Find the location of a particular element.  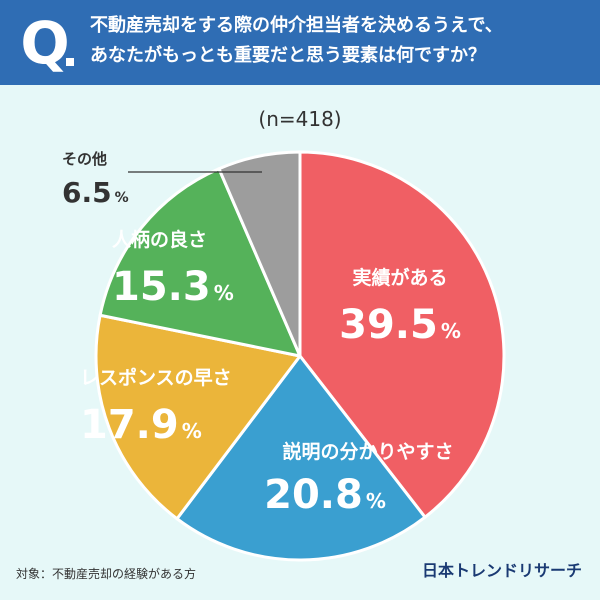

slice-label-3: レスポンスの早さ is located at coordinates (156, 377).